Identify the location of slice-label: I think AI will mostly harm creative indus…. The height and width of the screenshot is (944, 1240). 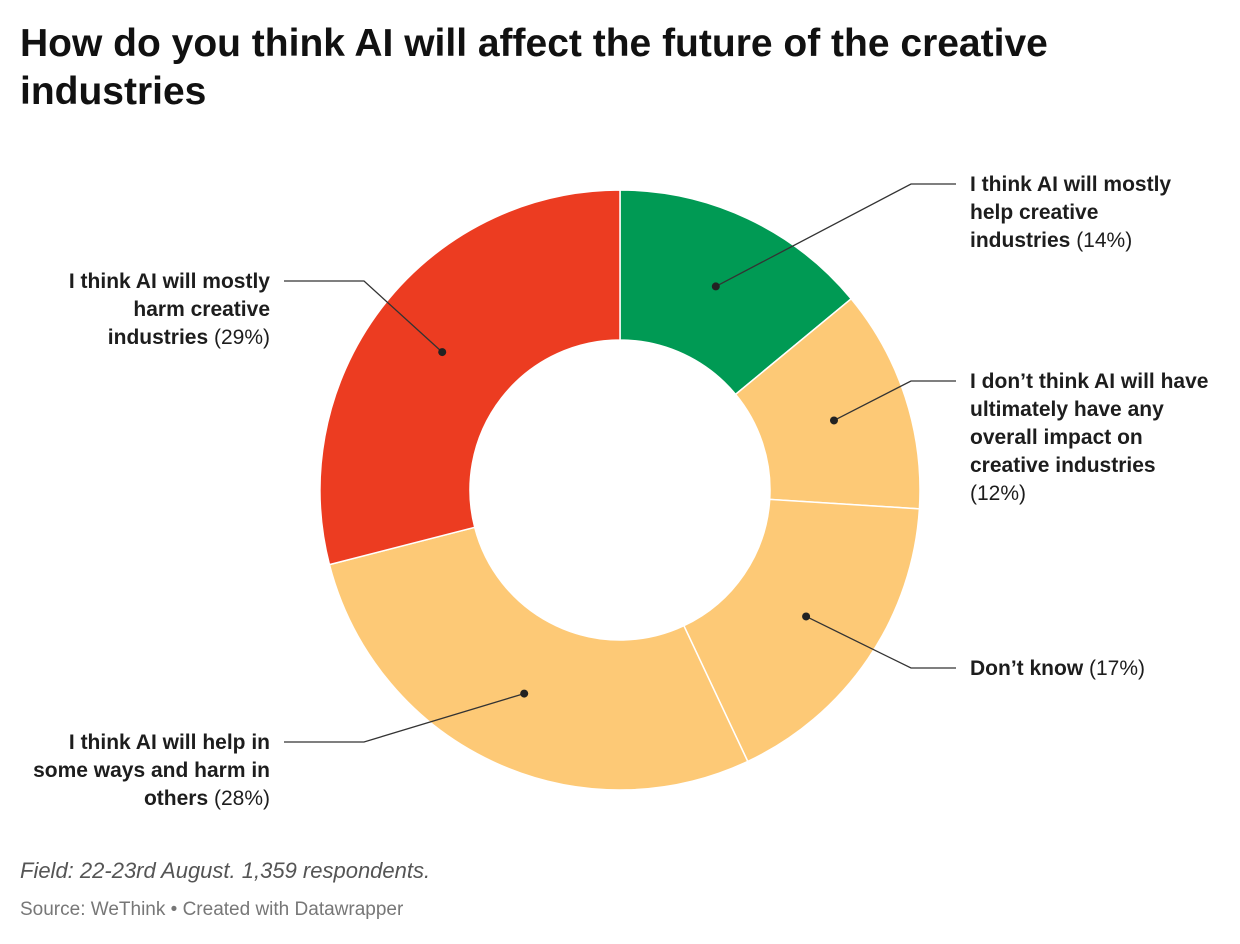
(169, 309).